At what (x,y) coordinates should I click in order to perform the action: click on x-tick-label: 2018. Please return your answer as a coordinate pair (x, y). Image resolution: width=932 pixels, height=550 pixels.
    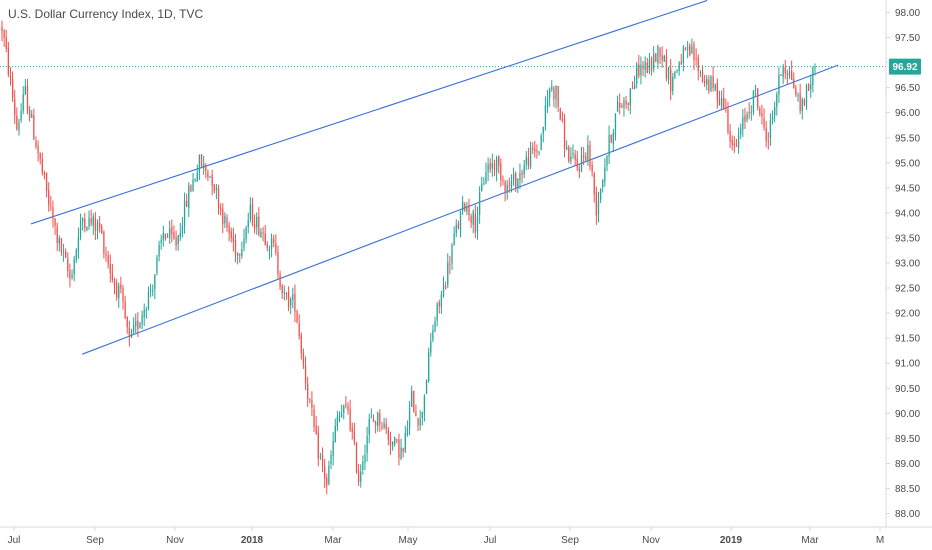
    Looking at the image, I should click on (252, 540).